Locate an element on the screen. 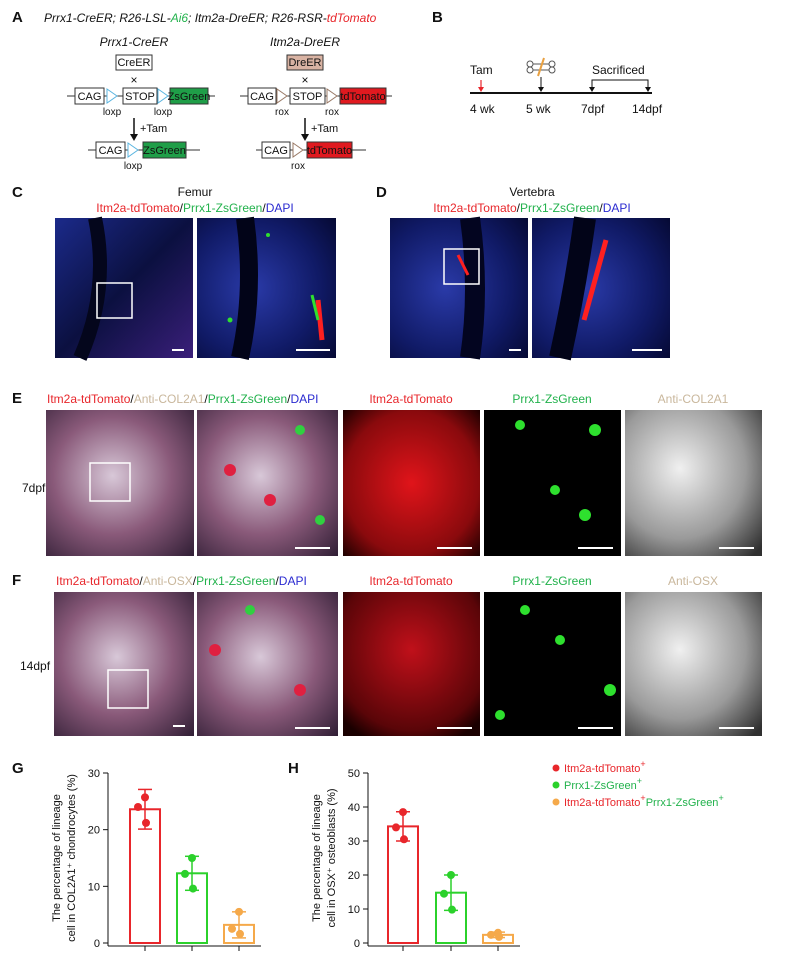 The image size is (788, 969). y-tick-label: 40 is located at coordinates (354, 808).